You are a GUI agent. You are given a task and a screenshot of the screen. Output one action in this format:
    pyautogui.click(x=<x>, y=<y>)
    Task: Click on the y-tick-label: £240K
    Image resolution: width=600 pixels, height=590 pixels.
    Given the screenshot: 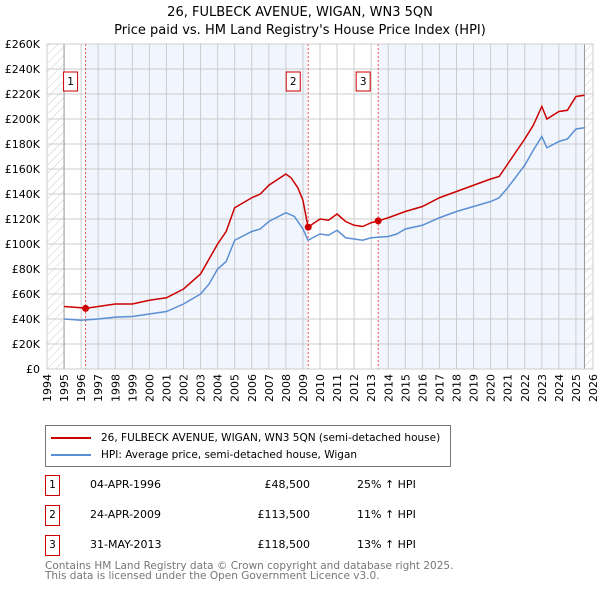 What is the action you would take?
    pyautogui.click(x=23, y=69)
    